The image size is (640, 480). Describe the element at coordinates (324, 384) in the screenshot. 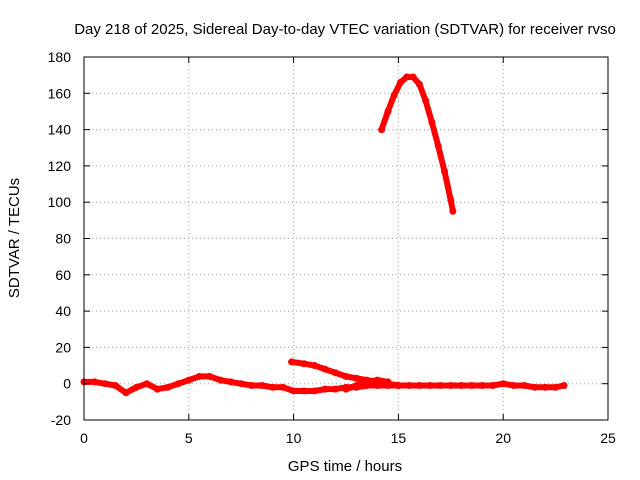

I see `series-satellite-track-a` at that location.